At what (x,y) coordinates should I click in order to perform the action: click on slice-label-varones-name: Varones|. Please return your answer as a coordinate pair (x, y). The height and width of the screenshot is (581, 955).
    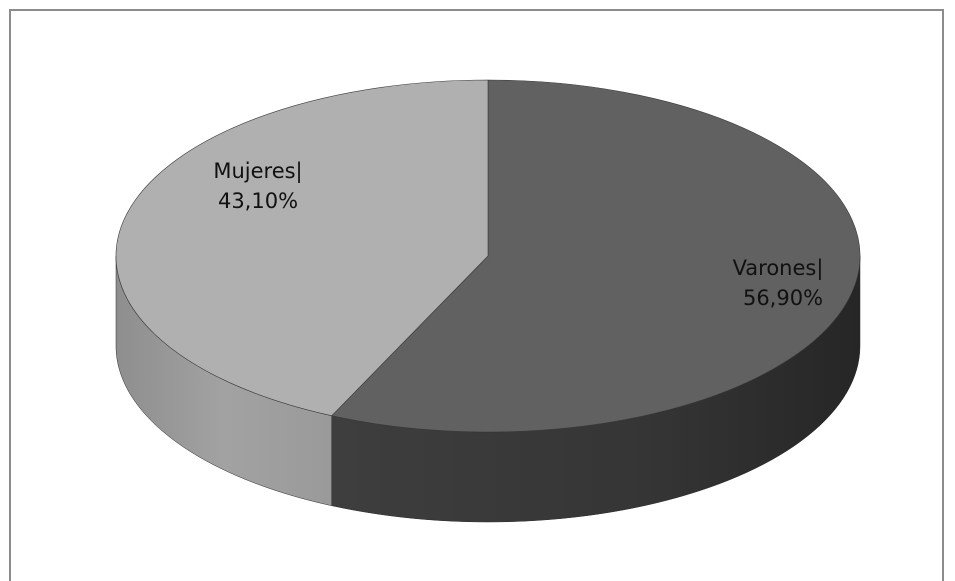
    Looking at the image, I should click on (778, 268).